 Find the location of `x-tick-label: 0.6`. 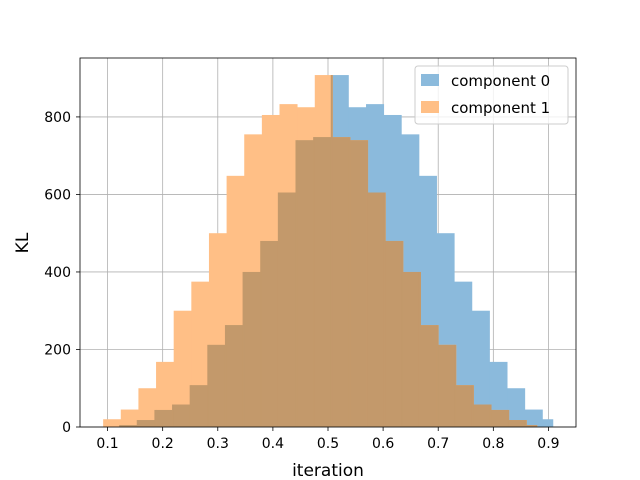

x-tick-label: 0.6 is located at coordinates (383, 444).